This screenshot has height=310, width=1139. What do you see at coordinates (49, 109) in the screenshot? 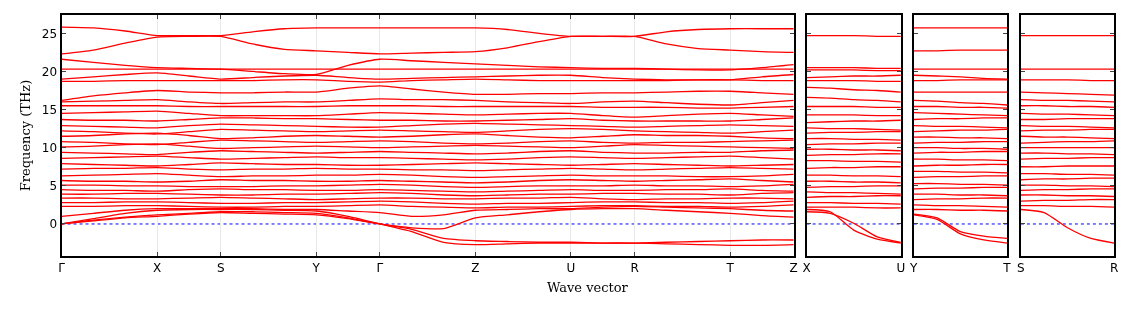
I see `y-tick-label: 15` at bounding box center [49, 109].